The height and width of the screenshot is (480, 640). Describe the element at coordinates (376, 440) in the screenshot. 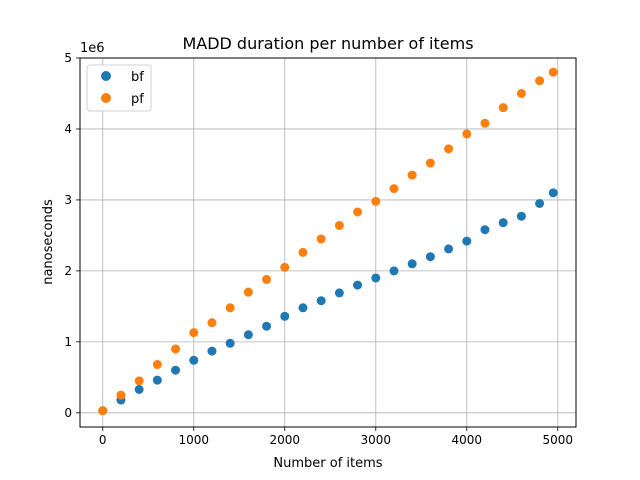

I see `x-tick-label: 3000` at that location.